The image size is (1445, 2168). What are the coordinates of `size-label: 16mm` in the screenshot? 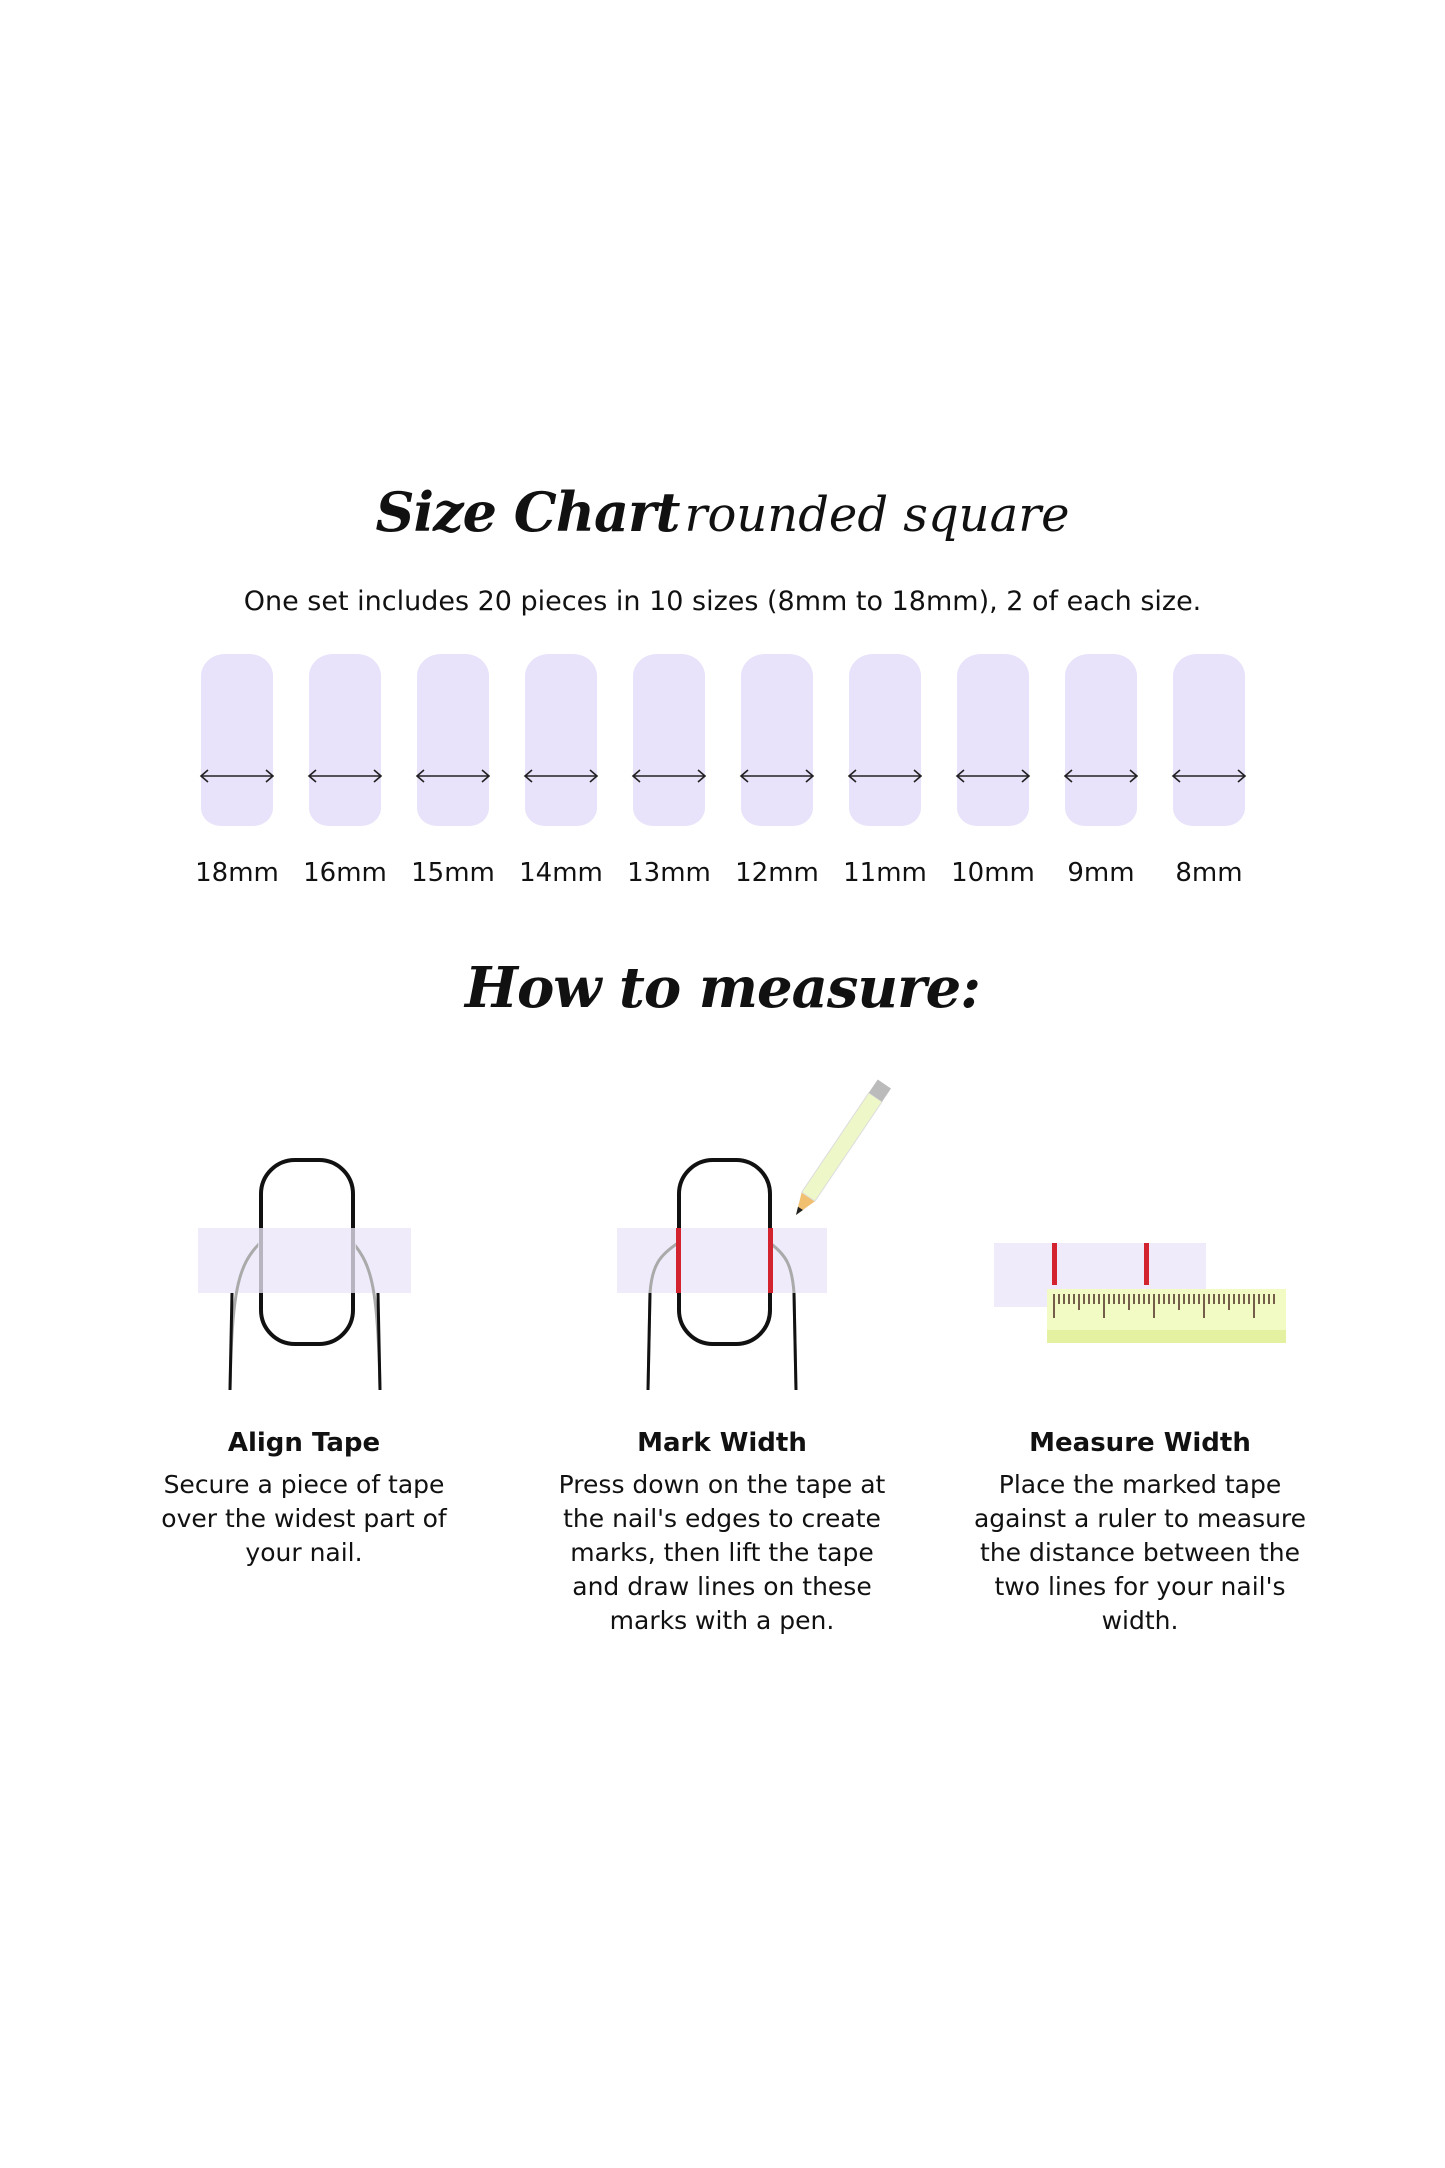 It's located at (345, 873).